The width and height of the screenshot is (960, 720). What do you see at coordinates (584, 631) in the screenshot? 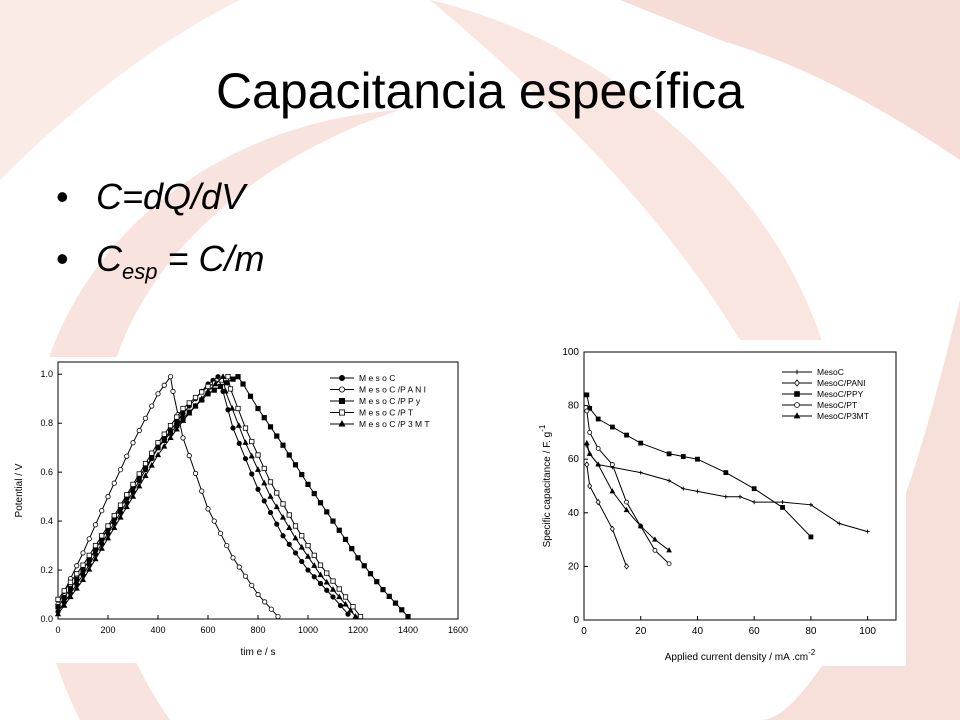
I see `x-tick-label: 0` at bounding box center [584, 631].